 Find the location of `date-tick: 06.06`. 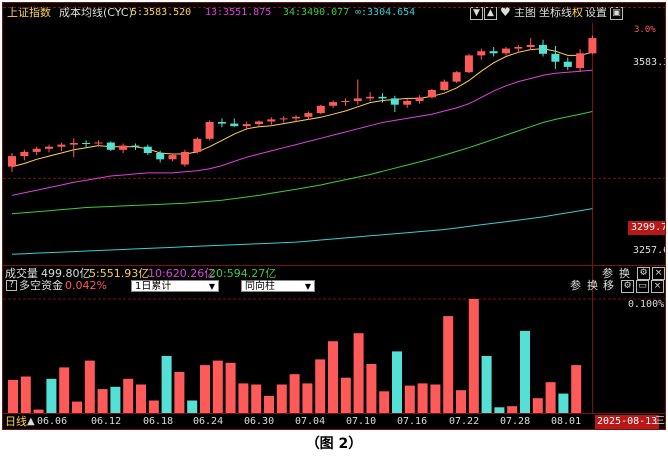

date-tick: 06.06 is located at coordinates (52, 421).